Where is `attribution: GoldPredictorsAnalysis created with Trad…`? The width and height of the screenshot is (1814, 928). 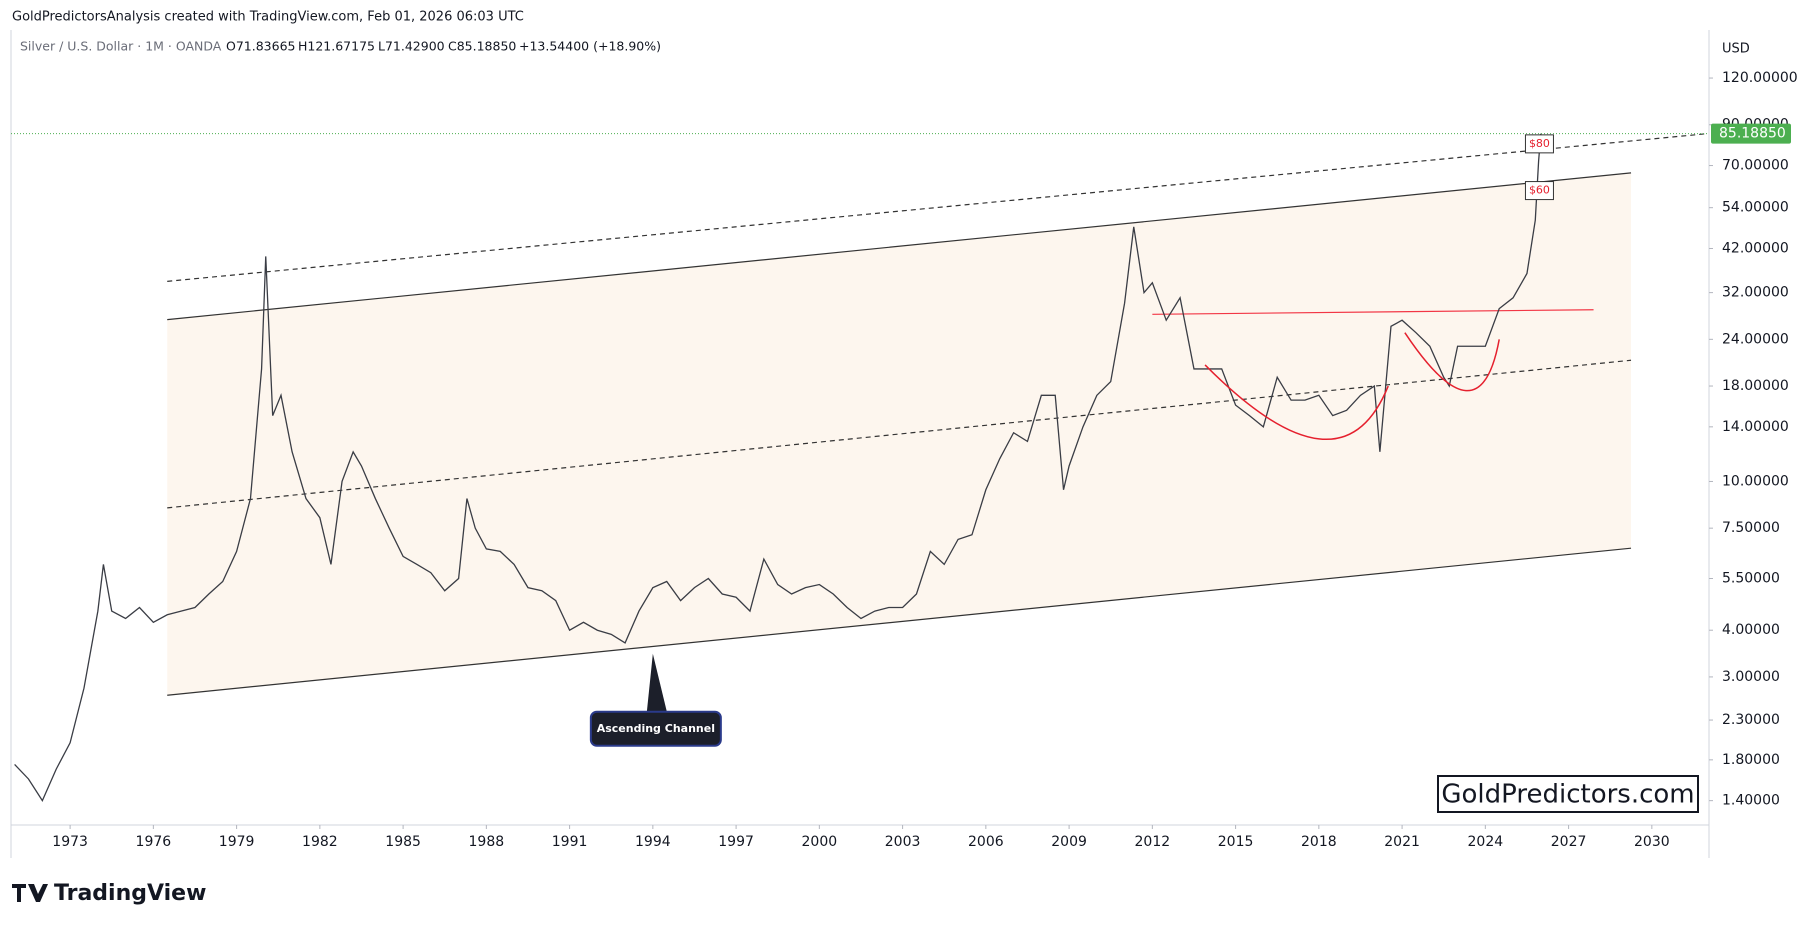 attribution: GoldPredictorsAnalysis created with Trad… is located at coordinates (268, 17).